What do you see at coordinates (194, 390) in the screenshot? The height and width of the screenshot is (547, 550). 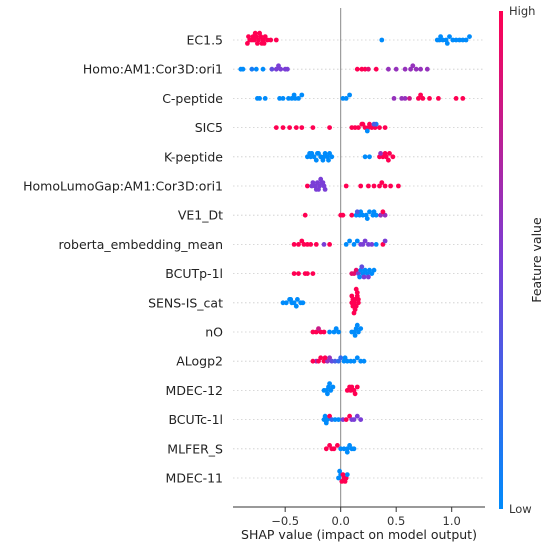 I see `feature-label: MDEC-12` at bounding box center [194, 390].